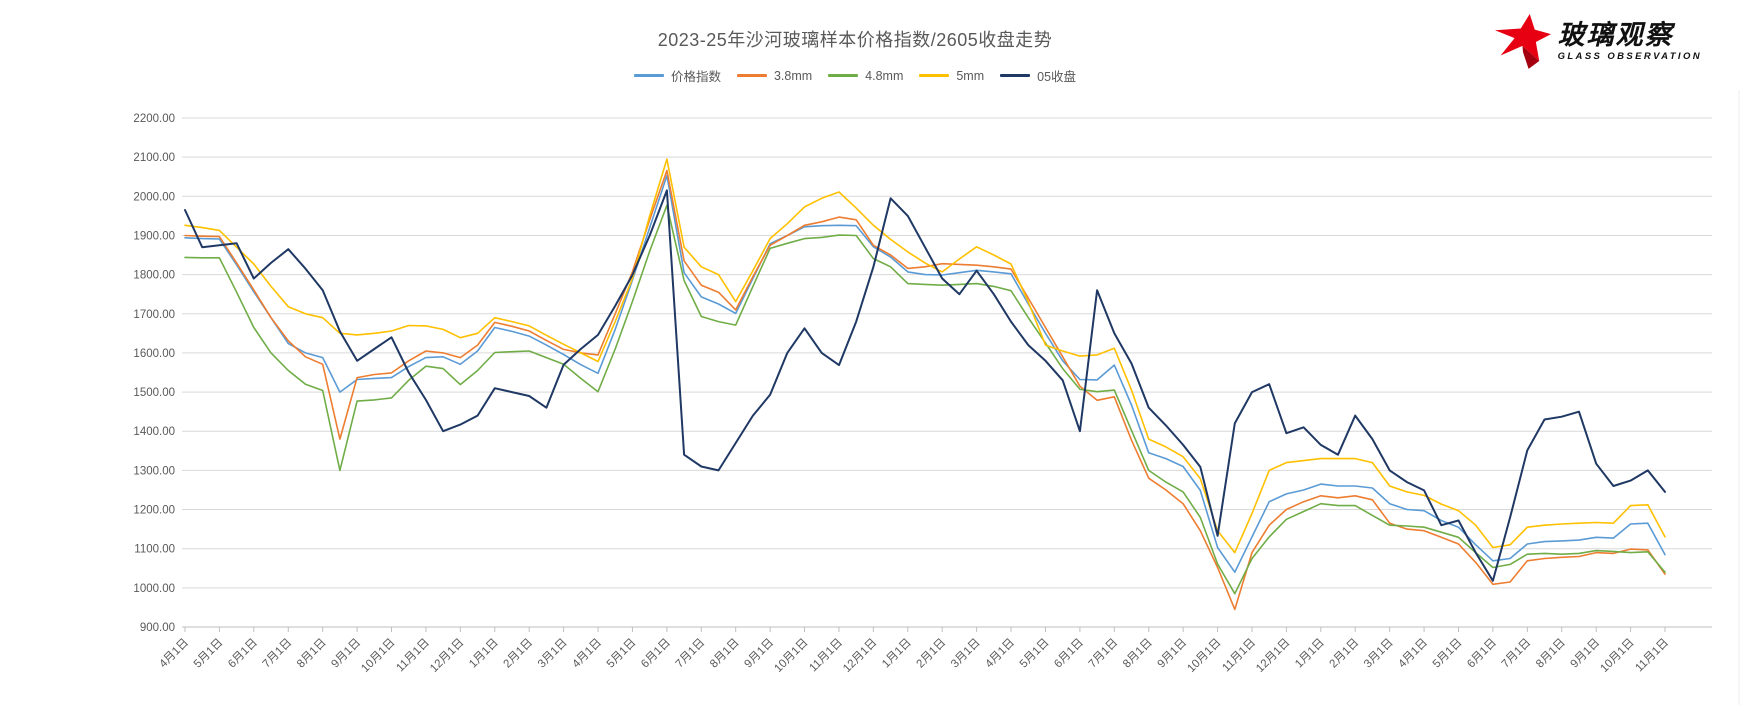 The width and height of the screenshot is (1750, 716). I want to click on logo: 玻璃观察 GLASS OBSERVATION, so click(1598, 42).